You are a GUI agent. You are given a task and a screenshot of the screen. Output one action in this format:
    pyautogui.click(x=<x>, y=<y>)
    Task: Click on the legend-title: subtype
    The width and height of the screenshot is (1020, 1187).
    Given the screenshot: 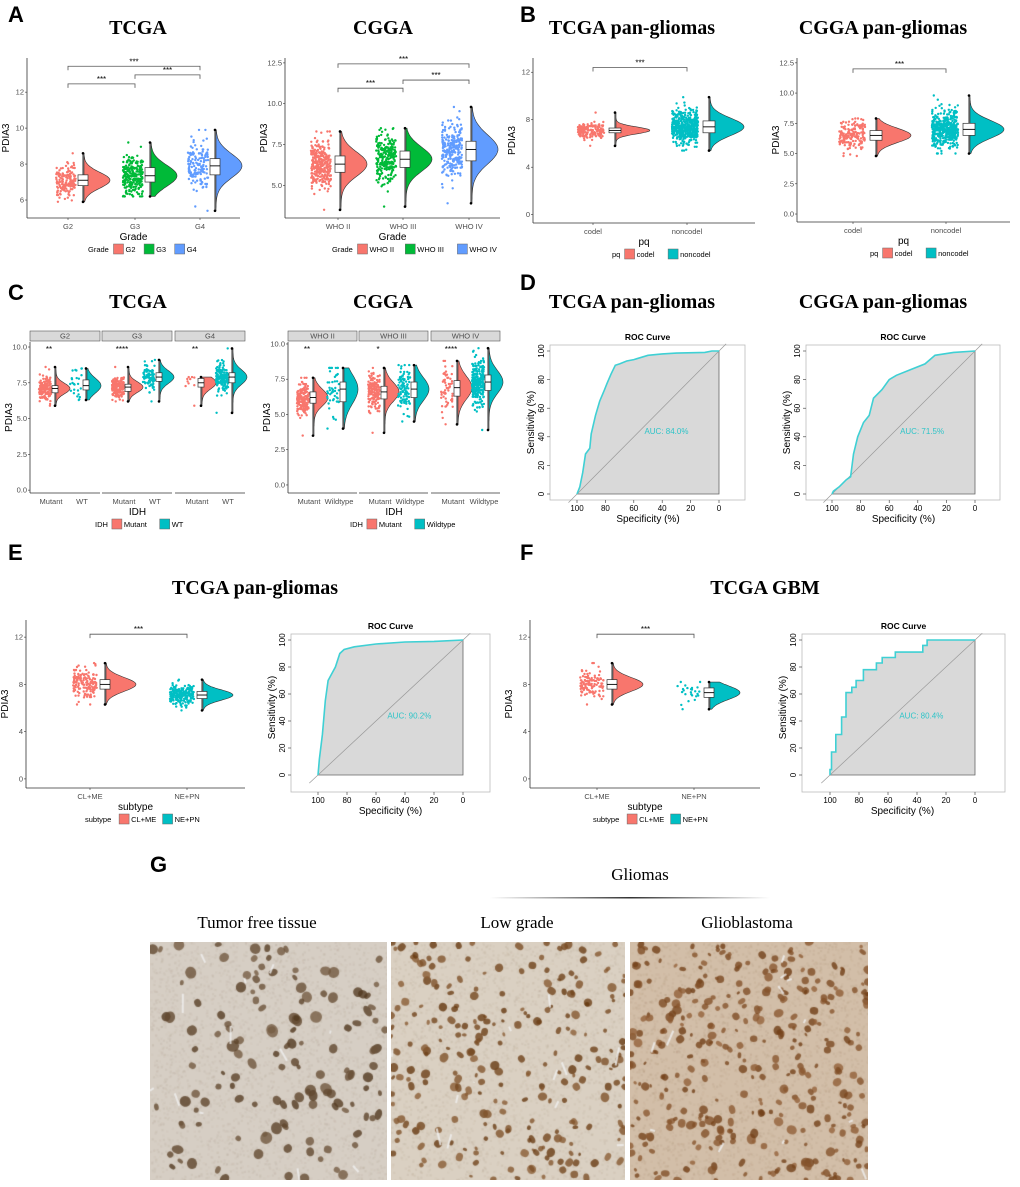 What is the action you would take?
    pyautogui.click(x=98, y=819)
    